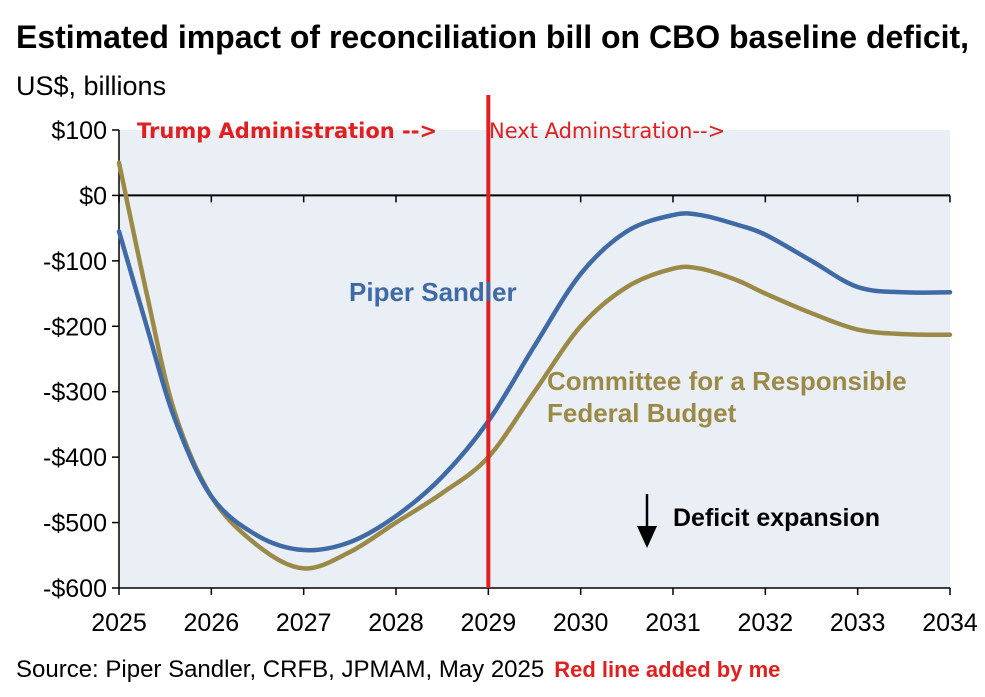  I want to click on x-tick-label: 2027, so click(304, 623).